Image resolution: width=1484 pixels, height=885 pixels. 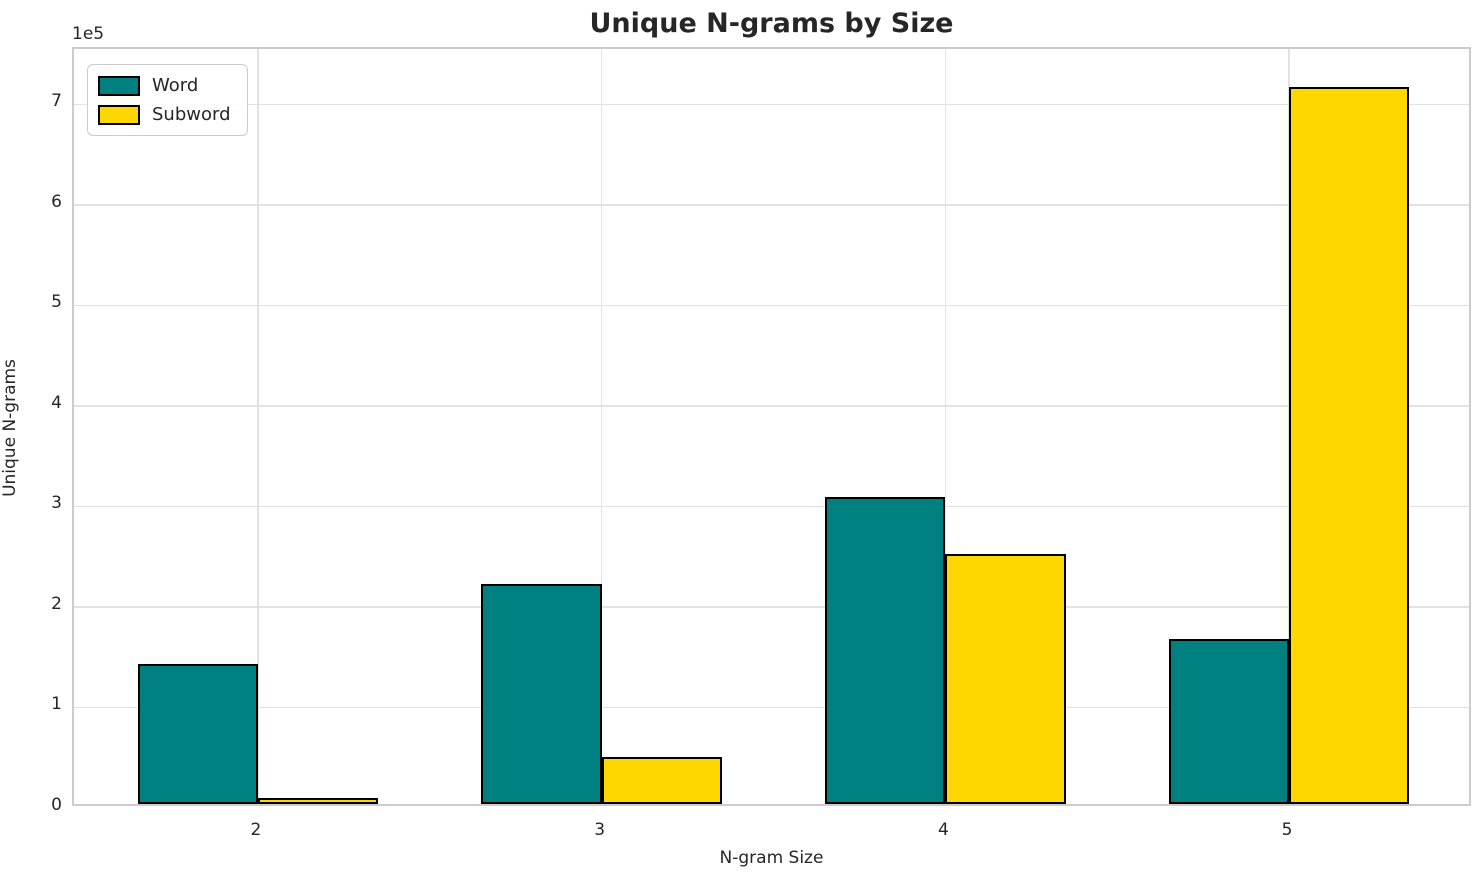 I want to click on y-tick-label: 3, so click(x=56, y=503).